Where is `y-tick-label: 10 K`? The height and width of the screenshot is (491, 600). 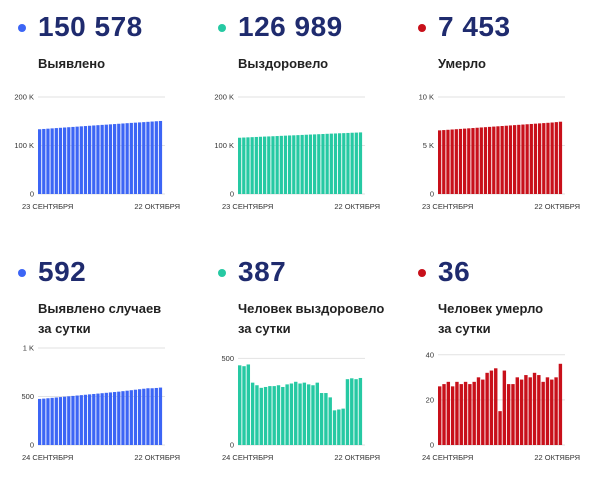 y-tick-label: 10 K is located at coordinates (426, 97).